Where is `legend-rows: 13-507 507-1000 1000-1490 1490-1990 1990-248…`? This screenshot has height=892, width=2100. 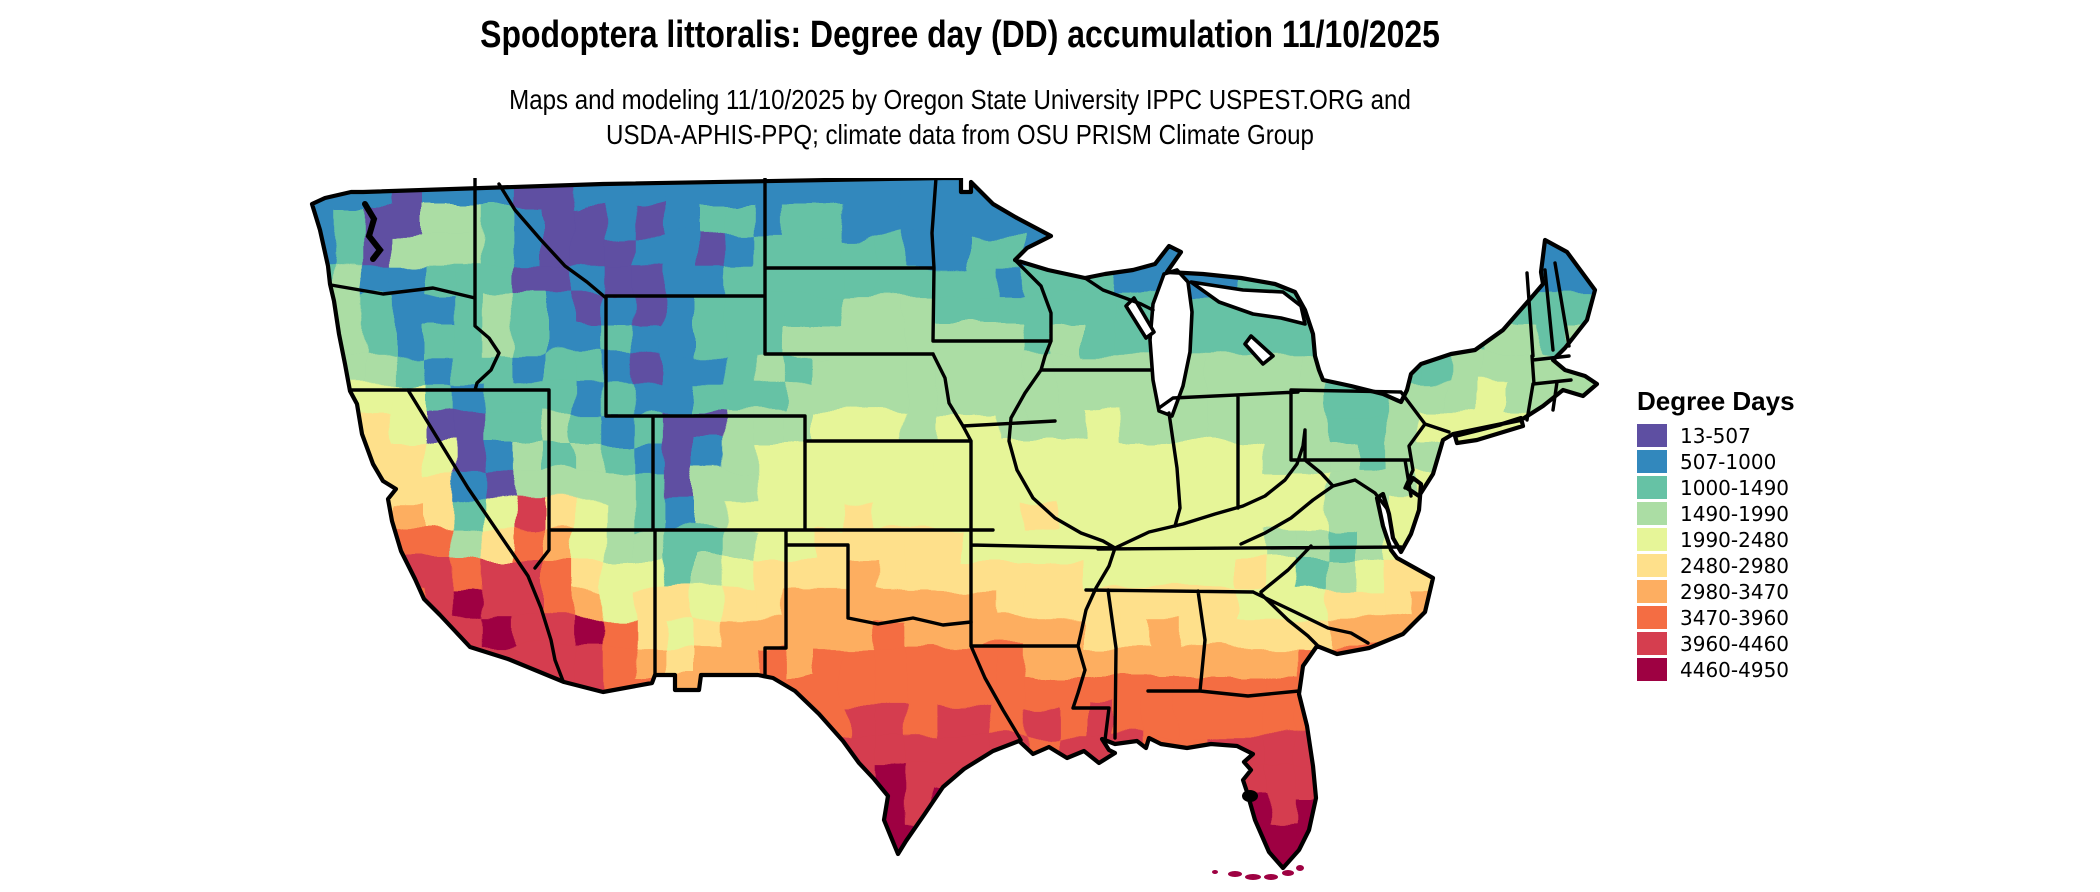 legend-rows: 13-507 507-1000 1000-1490 1490-1990 1990-248… is located at coordinates (1716, 552).